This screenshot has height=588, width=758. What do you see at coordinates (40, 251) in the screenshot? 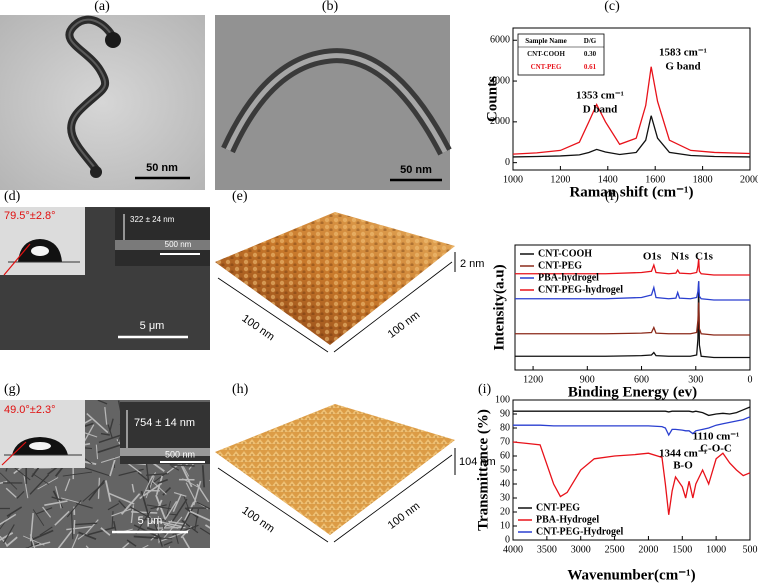
I see `droplet-highlight` at bounding box center [40, 251].